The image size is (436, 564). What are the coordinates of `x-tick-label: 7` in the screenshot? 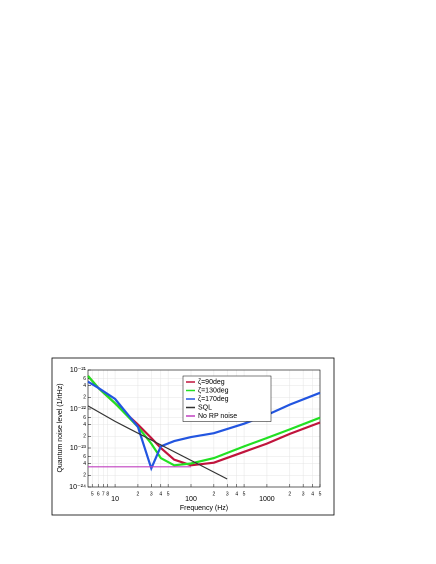 It's located at (103, 494).